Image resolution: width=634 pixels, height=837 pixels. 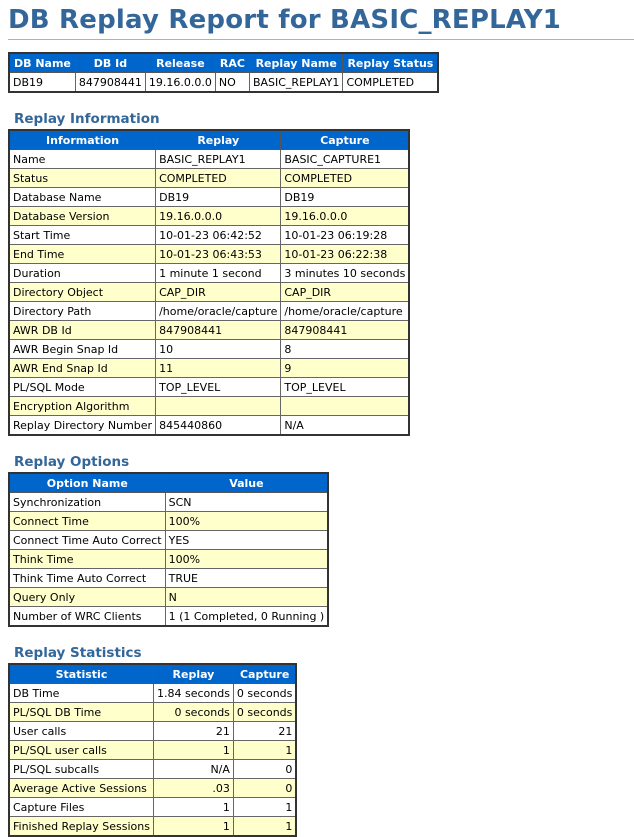 I want to click on table-row: Connect Time 100%, so click(x=168, y=521).